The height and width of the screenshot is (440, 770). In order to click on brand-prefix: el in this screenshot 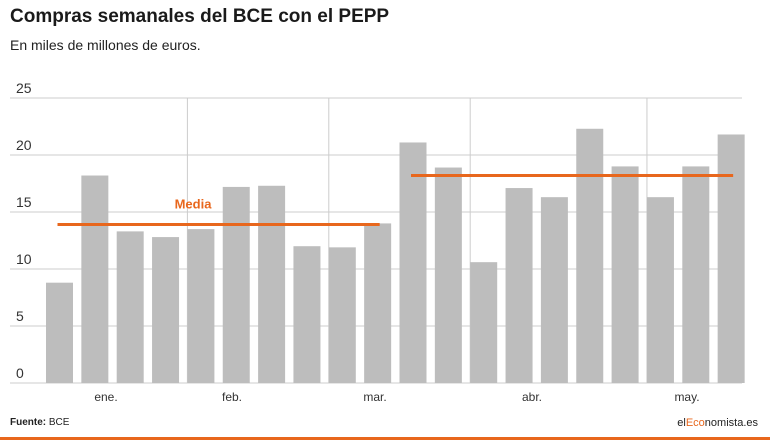, I will do `click(681, 423)`.